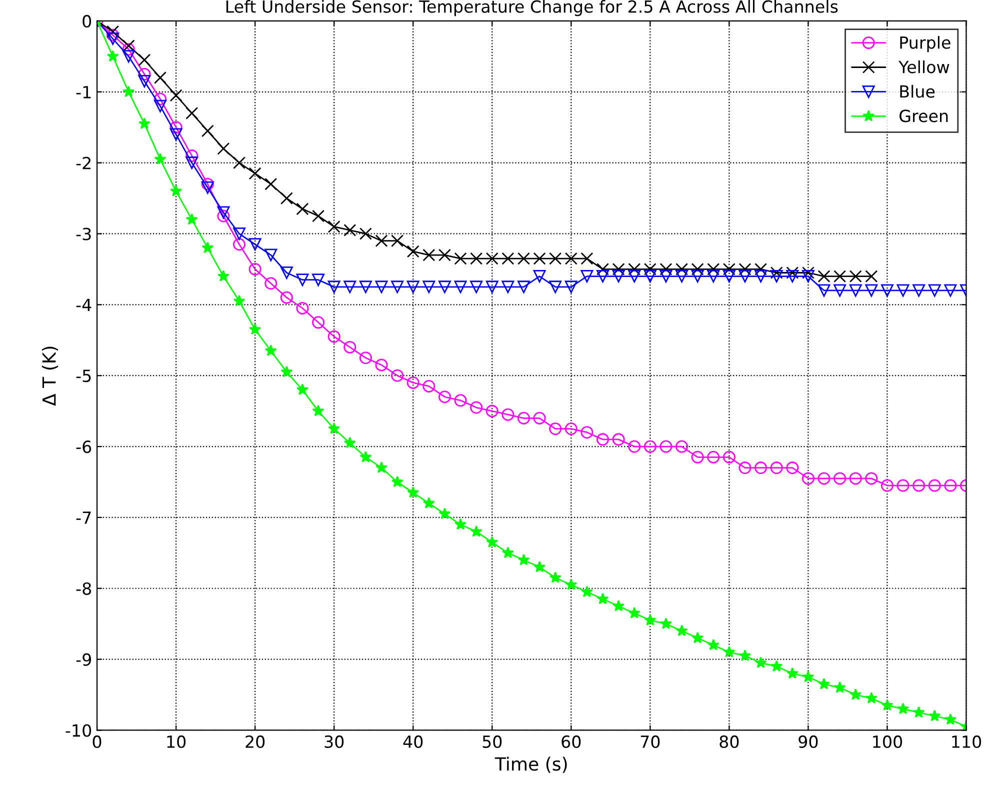 The image size is (990, 806). I want to click on x-tick-label: 50, so click(492, 741).